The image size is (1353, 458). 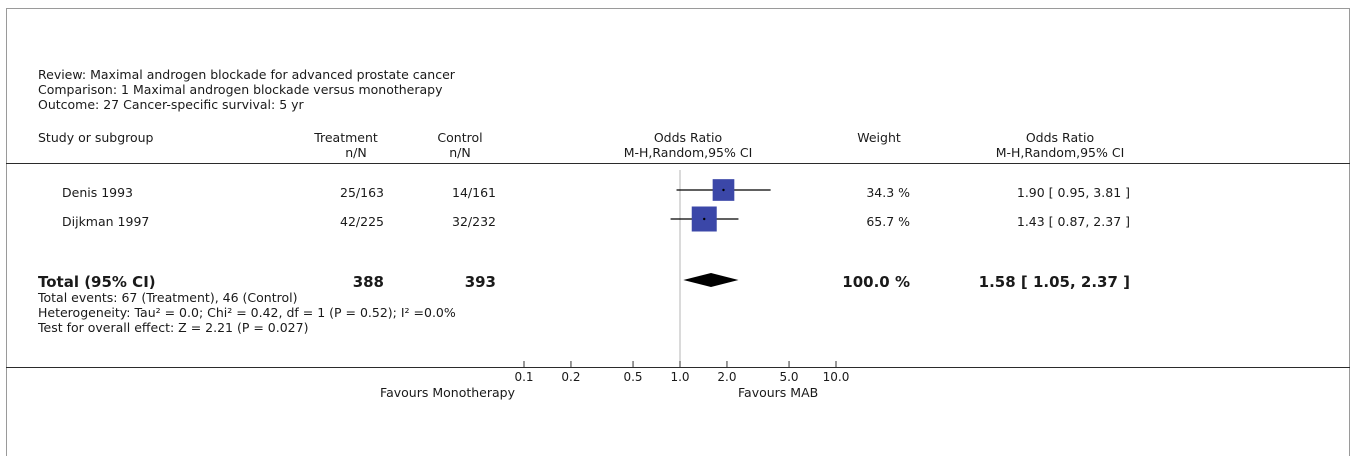 What do you see at coordinates (570, 377) in the screenshot?
I see `axis-tick-label-2: 0.2` at bounding box center [570, 377].